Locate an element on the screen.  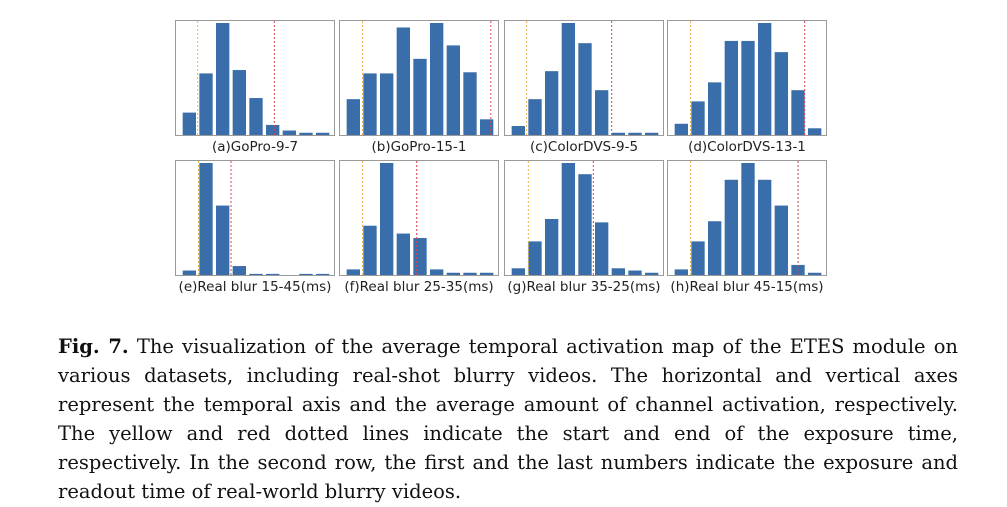
panel-label: (d)ColorDVS-13-1 is located at coordinates (747, 147).